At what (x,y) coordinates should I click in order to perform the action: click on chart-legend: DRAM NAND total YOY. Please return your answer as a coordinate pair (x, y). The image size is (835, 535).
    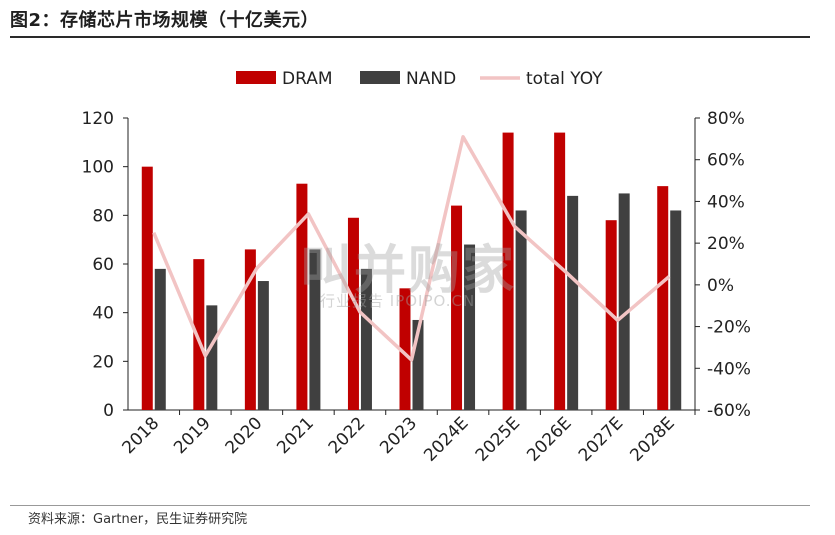
    Looking at the image, I should click on (419, 79).